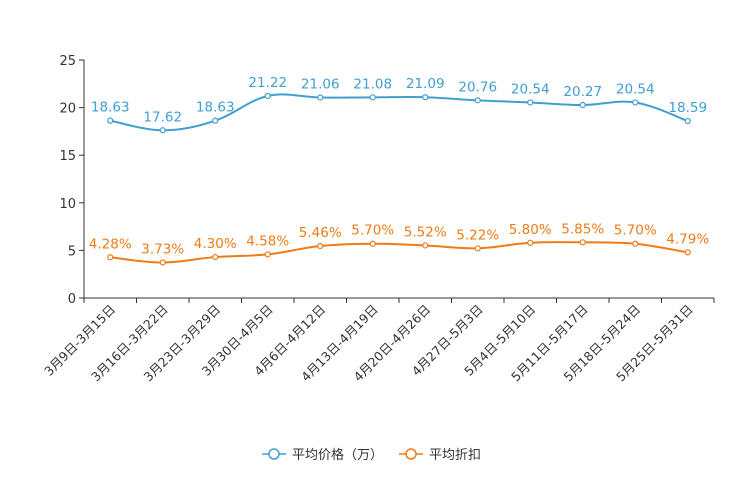 Image resolution: width=744 pixels, height=496 pixels. What do you see at coordinates (110, 244) in the screenshot?
I see `data-label: 4.28%` at bounding box center [110, 244].